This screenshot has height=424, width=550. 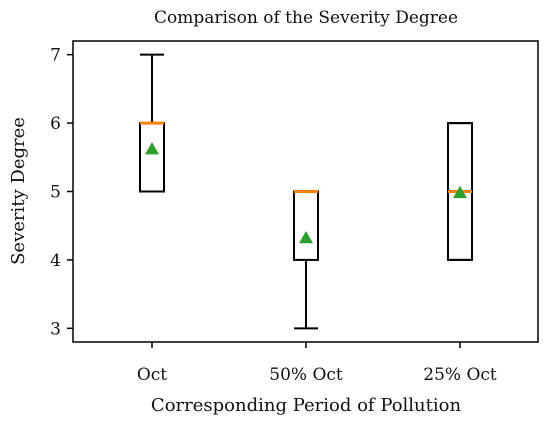 What do you see at coordinates (306, 18) in the screenshot?
I see `chart-title: Comparison of the Severity Degree` at bounding box center [306, 18].